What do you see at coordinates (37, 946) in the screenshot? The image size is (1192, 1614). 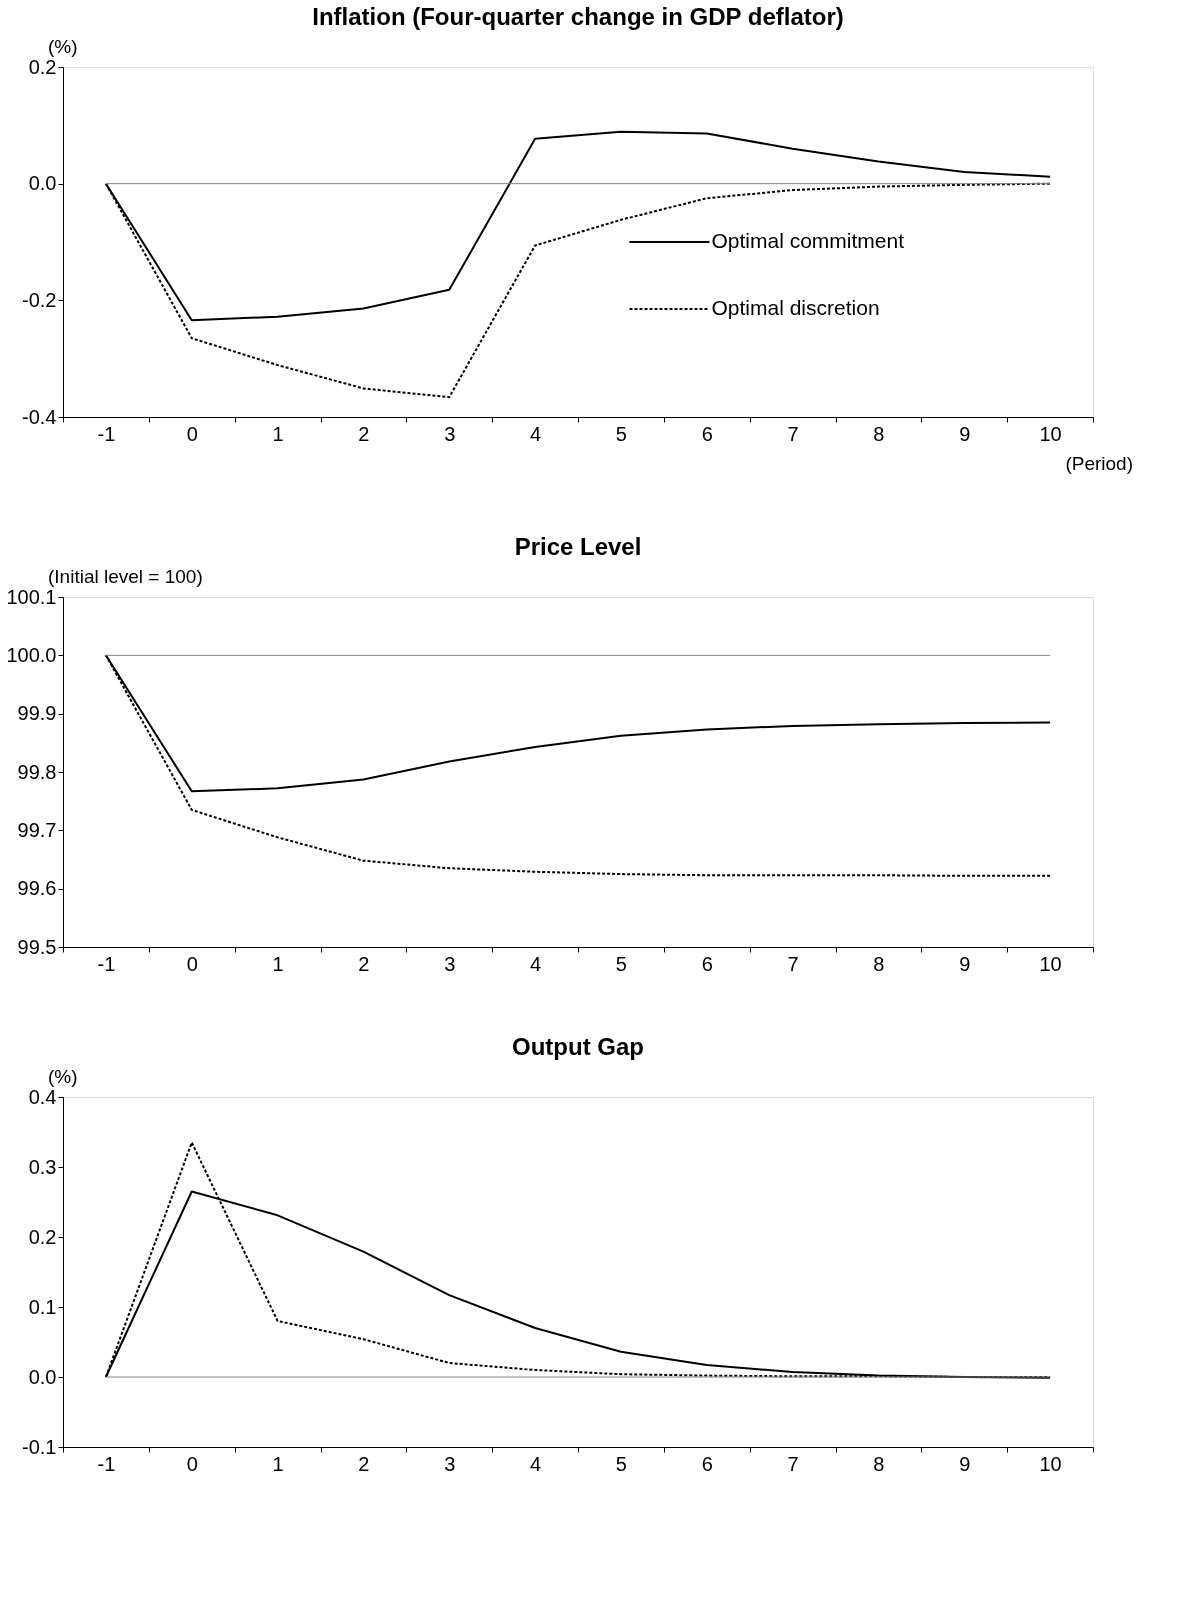 I see `y-tick-label: 99.5` at bounding box center [37, 946].